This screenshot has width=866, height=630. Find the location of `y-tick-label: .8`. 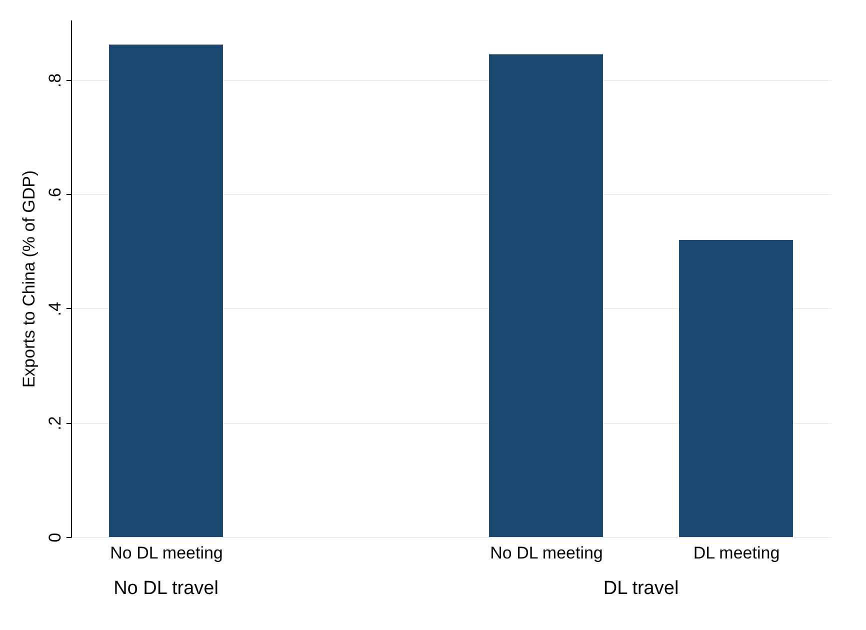

y-tick-label: .8 is located at coordinates (55, 80).